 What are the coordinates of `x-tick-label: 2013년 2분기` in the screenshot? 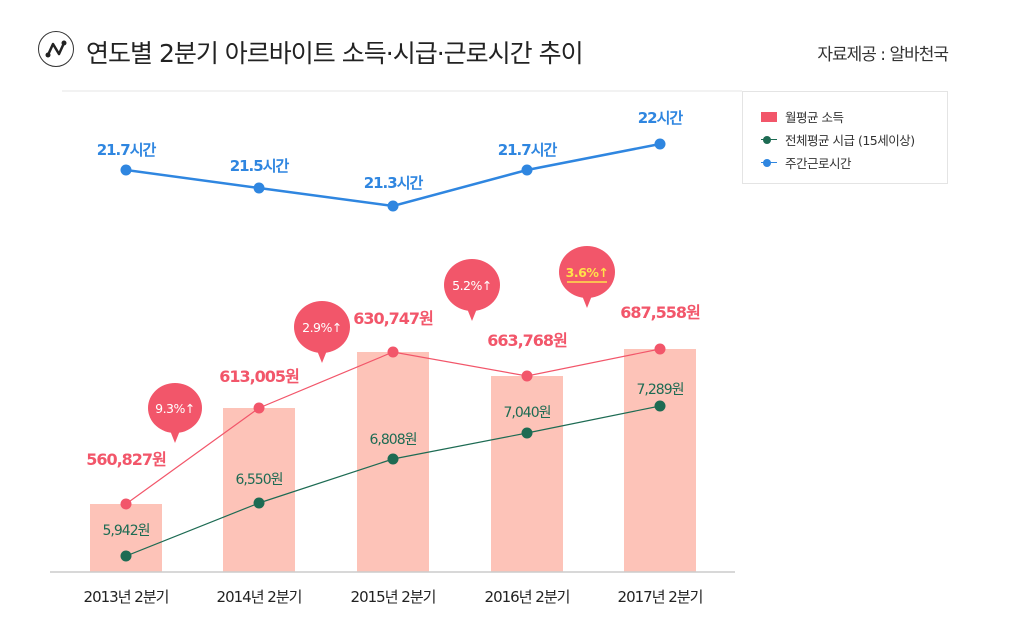 It's located at (126, 597).